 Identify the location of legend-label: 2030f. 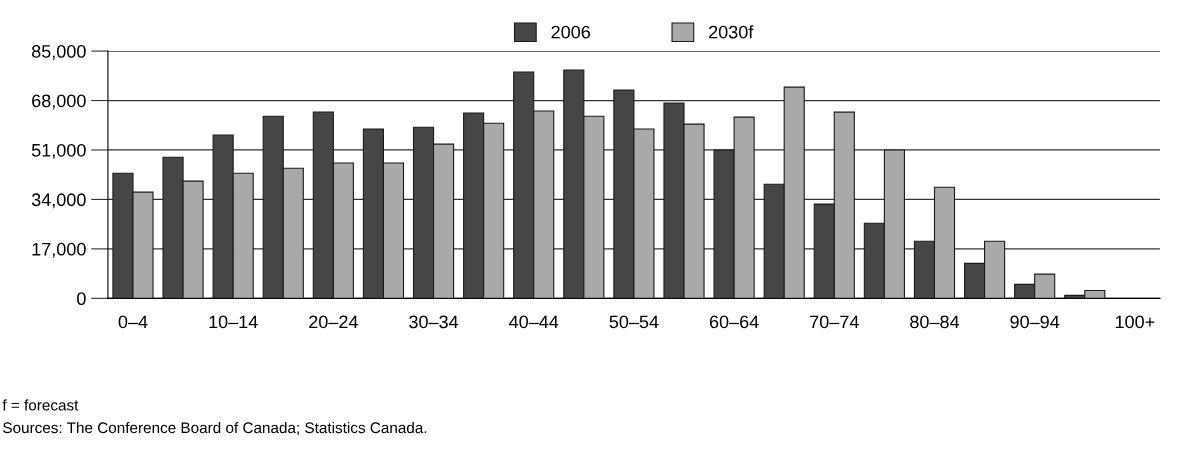
(731, 32).